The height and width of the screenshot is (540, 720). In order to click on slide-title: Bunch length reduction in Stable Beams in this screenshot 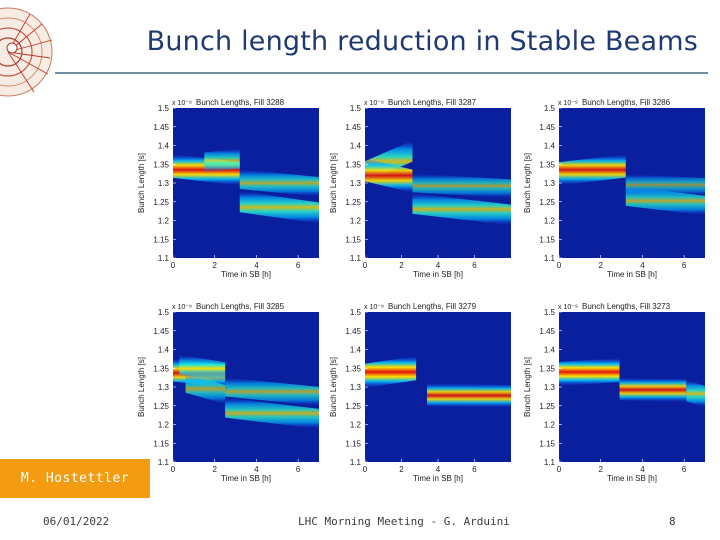, I will do `click(422, 41)`.